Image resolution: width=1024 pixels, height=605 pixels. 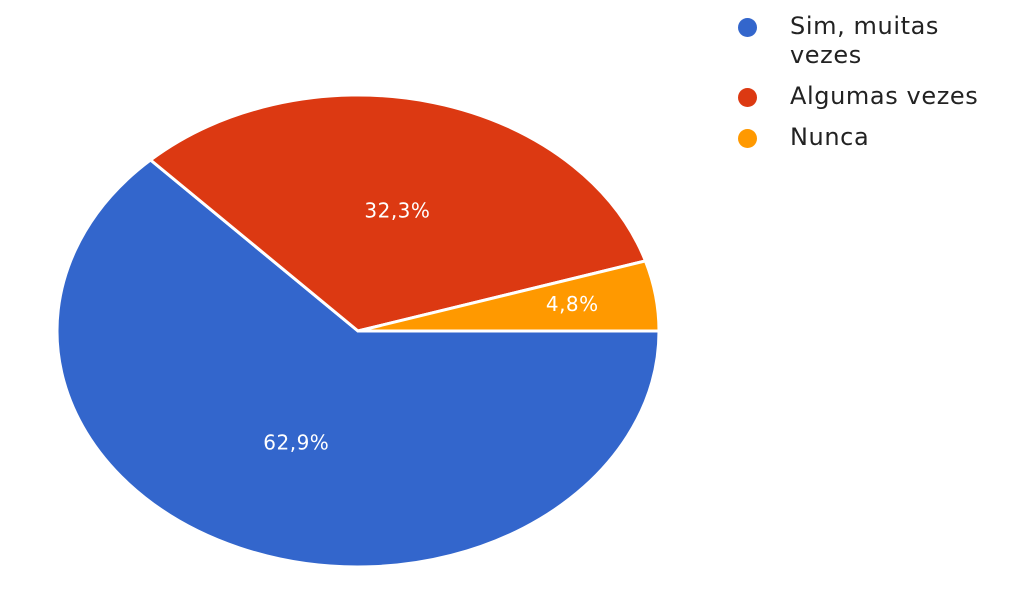 What do you see at coordinates (747, 97) in the screenshot?
I see `legend-swatch-algumas-vezes` at bounding box center [747, 97].